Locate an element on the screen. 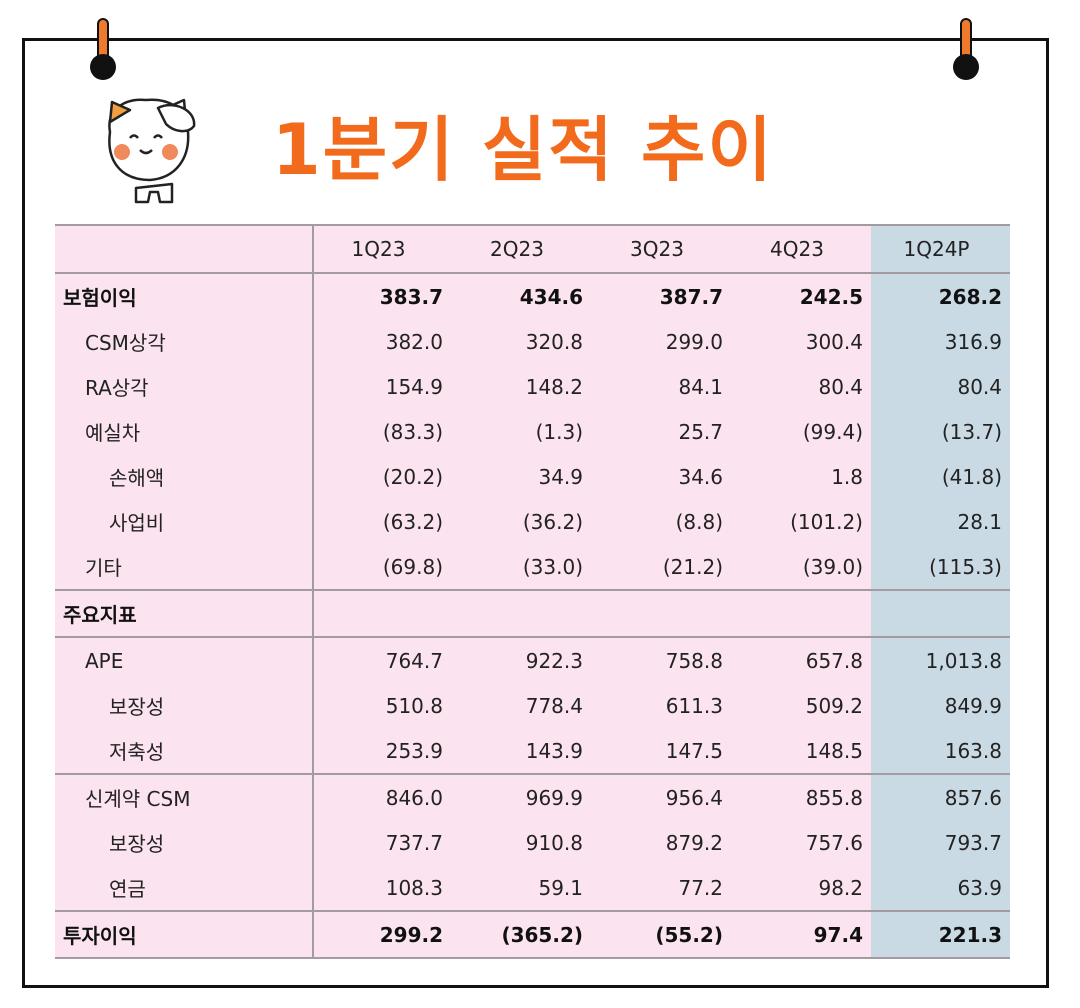 This screenshot has height=1008, width=1080. table-row: 연금 108.3 59.1 77.2 98.2 63.9 is located at coordinates (532, 888).